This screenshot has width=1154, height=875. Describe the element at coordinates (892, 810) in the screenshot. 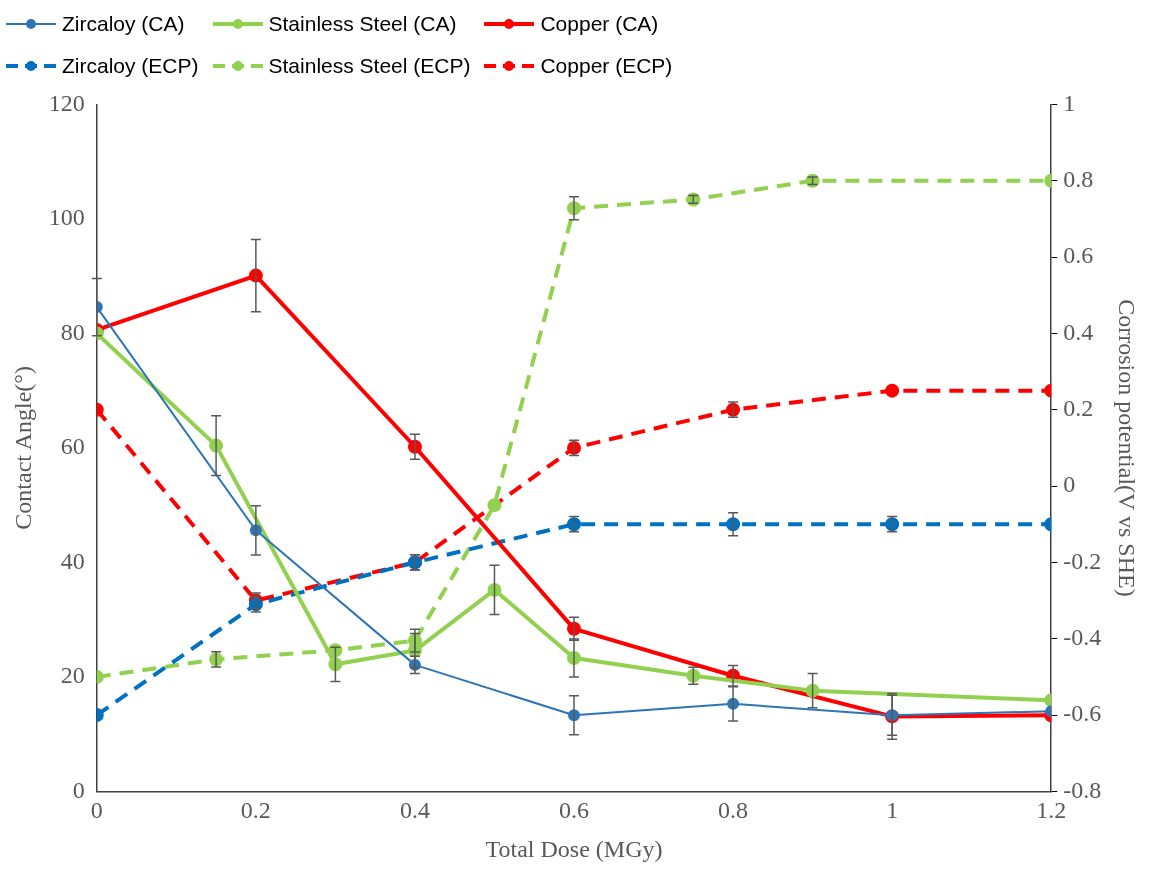

I see `x-tick-label: 1` at that location.